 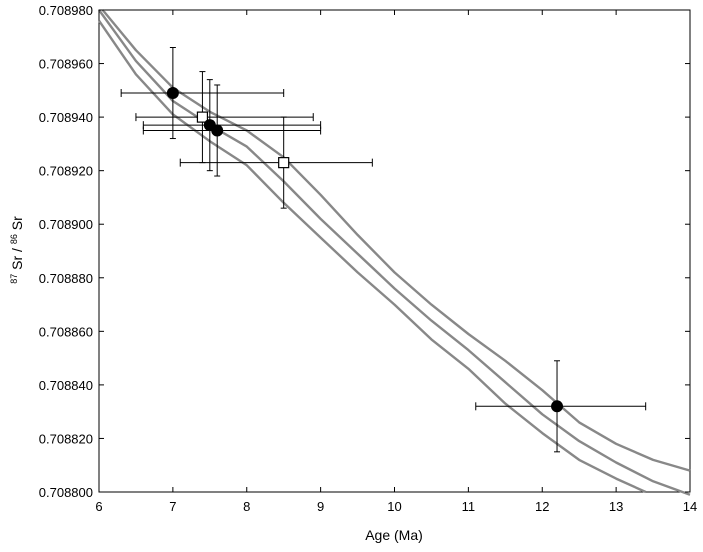 I want to click on y-axis-title-mass2: 86, so click(x=14, y=239).